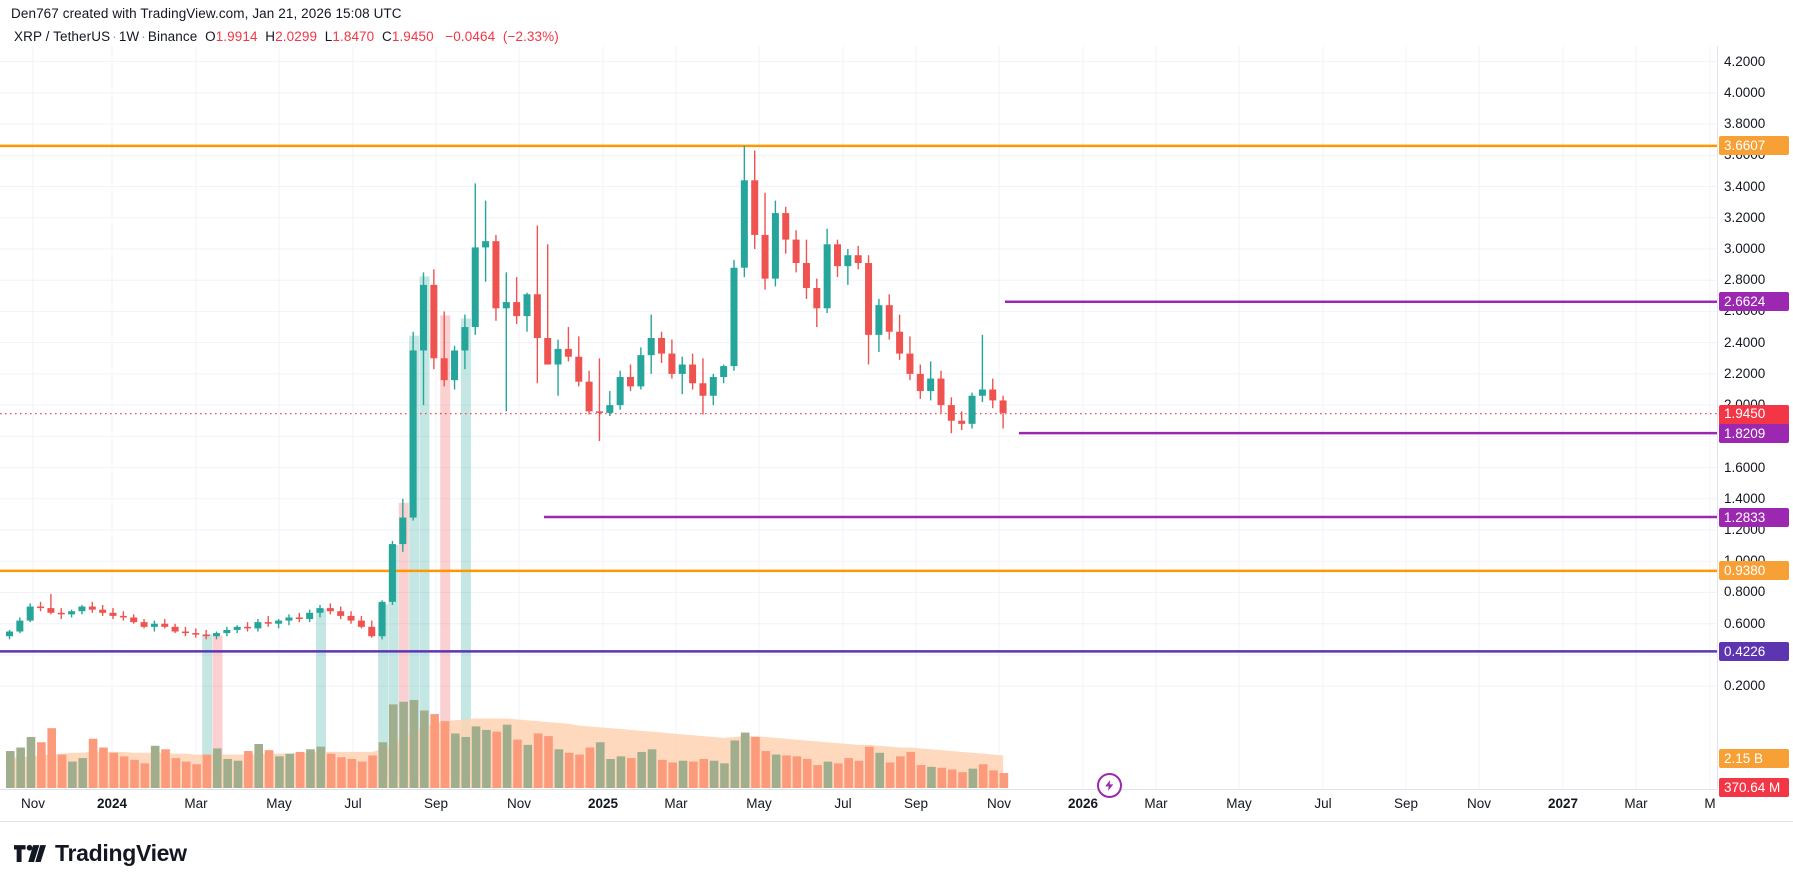 Image resolution: width=1793 pixels, height=887 pixels. I want to click on bottom-bar: TradingView, so click(896, 854).